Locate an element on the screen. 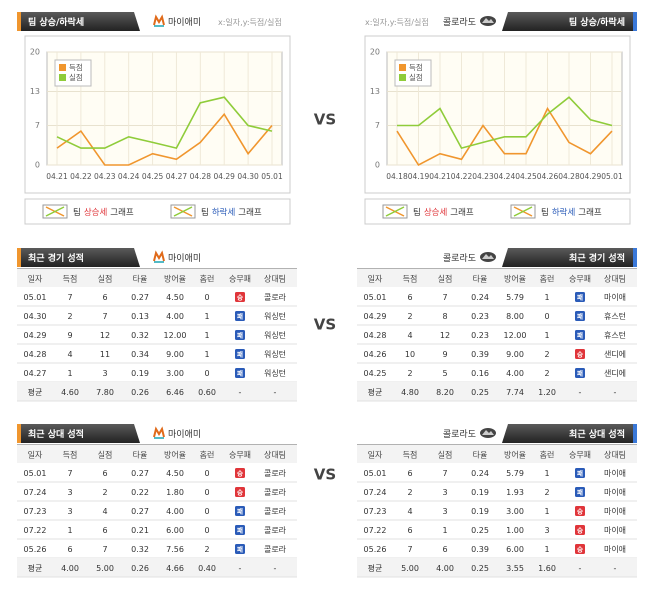 The width and height of the screenshot is (650, 596). team-name: 마이애미 is located at coordinates (184, 258).